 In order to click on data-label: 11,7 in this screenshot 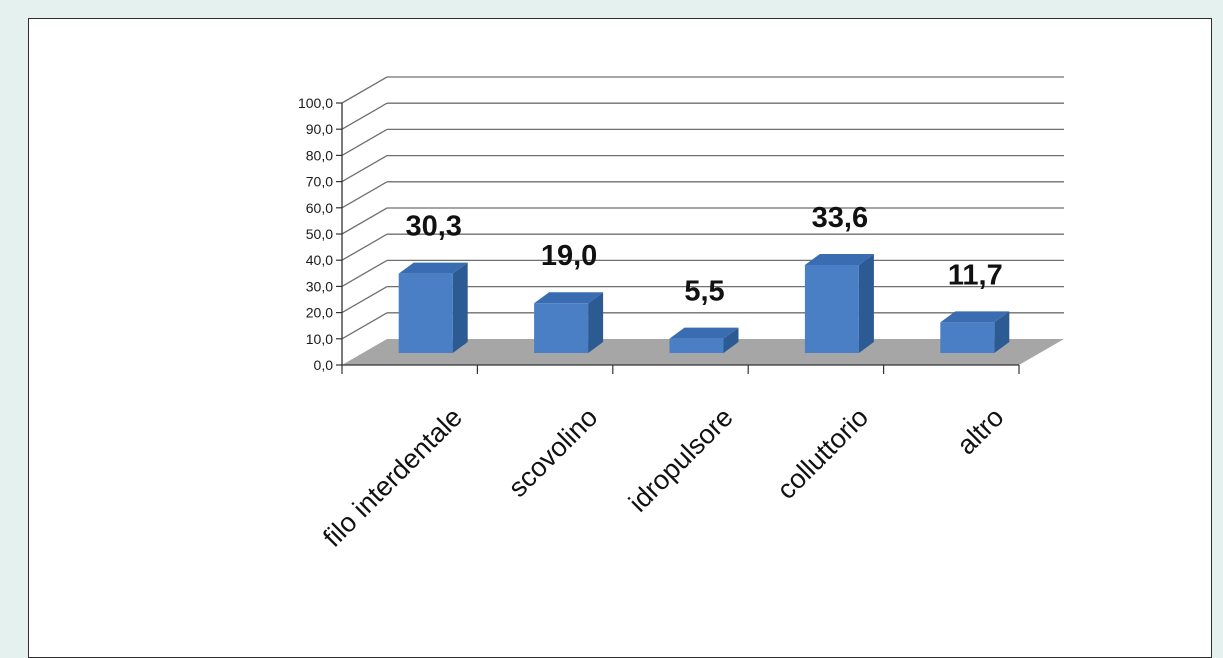, I will do `click(975, 275)`.